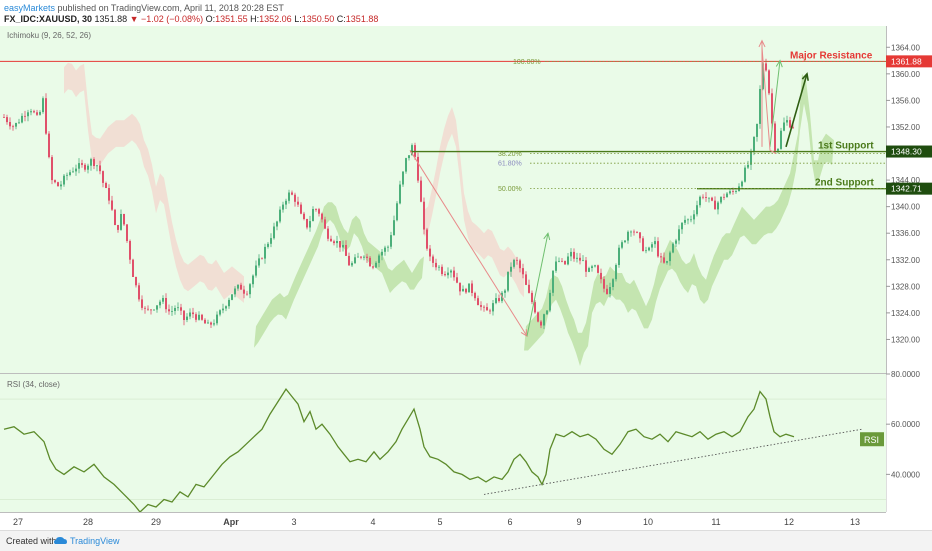  Describe the element at coordinates (372, 522) in the screenshot. I see `time-tick-label: 4` at that location.